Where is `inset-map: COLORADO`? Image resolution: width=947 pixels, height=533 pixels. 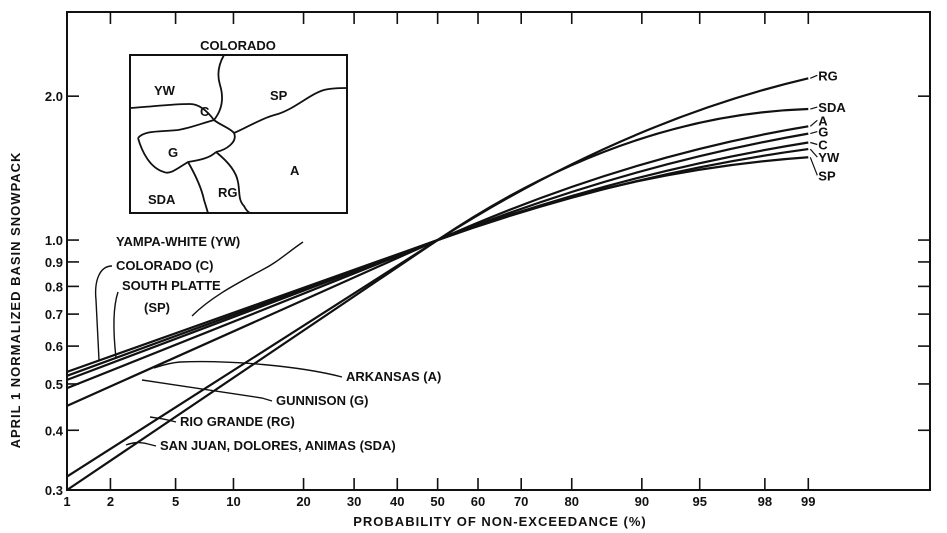
inset-map: COLORADO is located at coordinates (238, 125).